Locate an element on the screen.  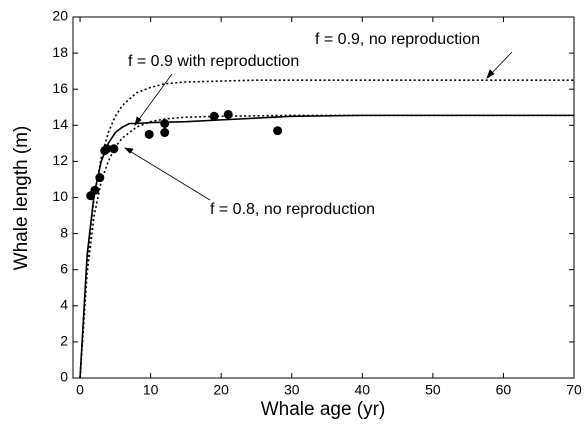
x-tick-label: 10 is located at coordinates (151, 390).